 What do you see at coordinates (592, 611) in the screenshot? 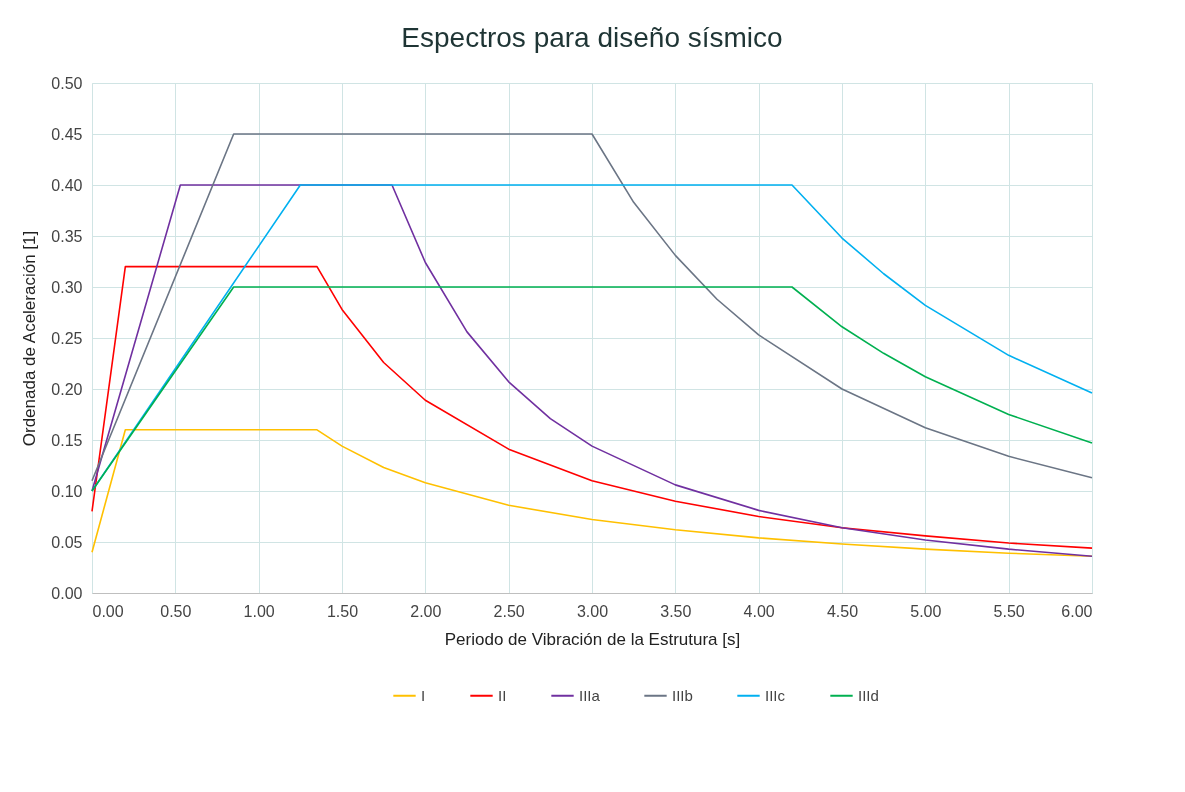
I see `x-tick-label: 3.00` at bounding box center [592, 611].